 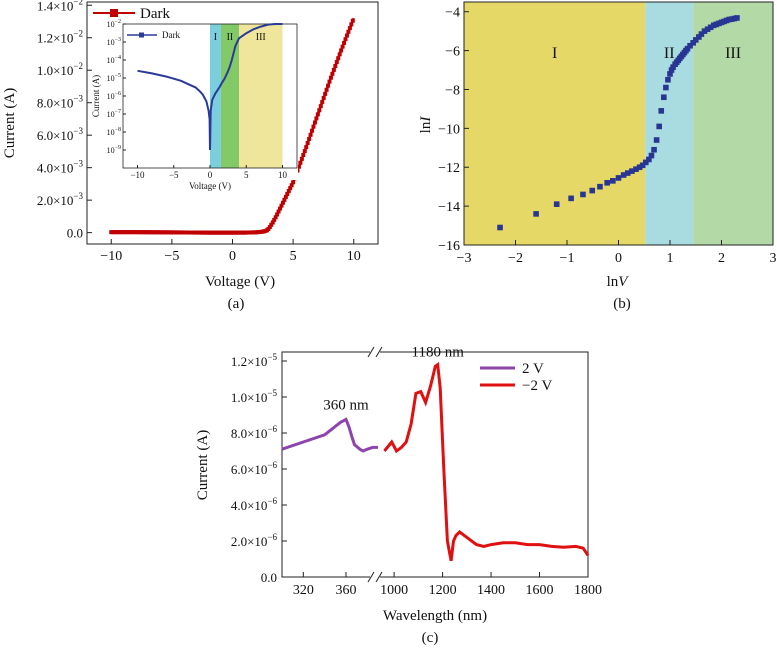 I want to click on inset-y-tick-label: 10⁻³, so click(x=114, y=42).